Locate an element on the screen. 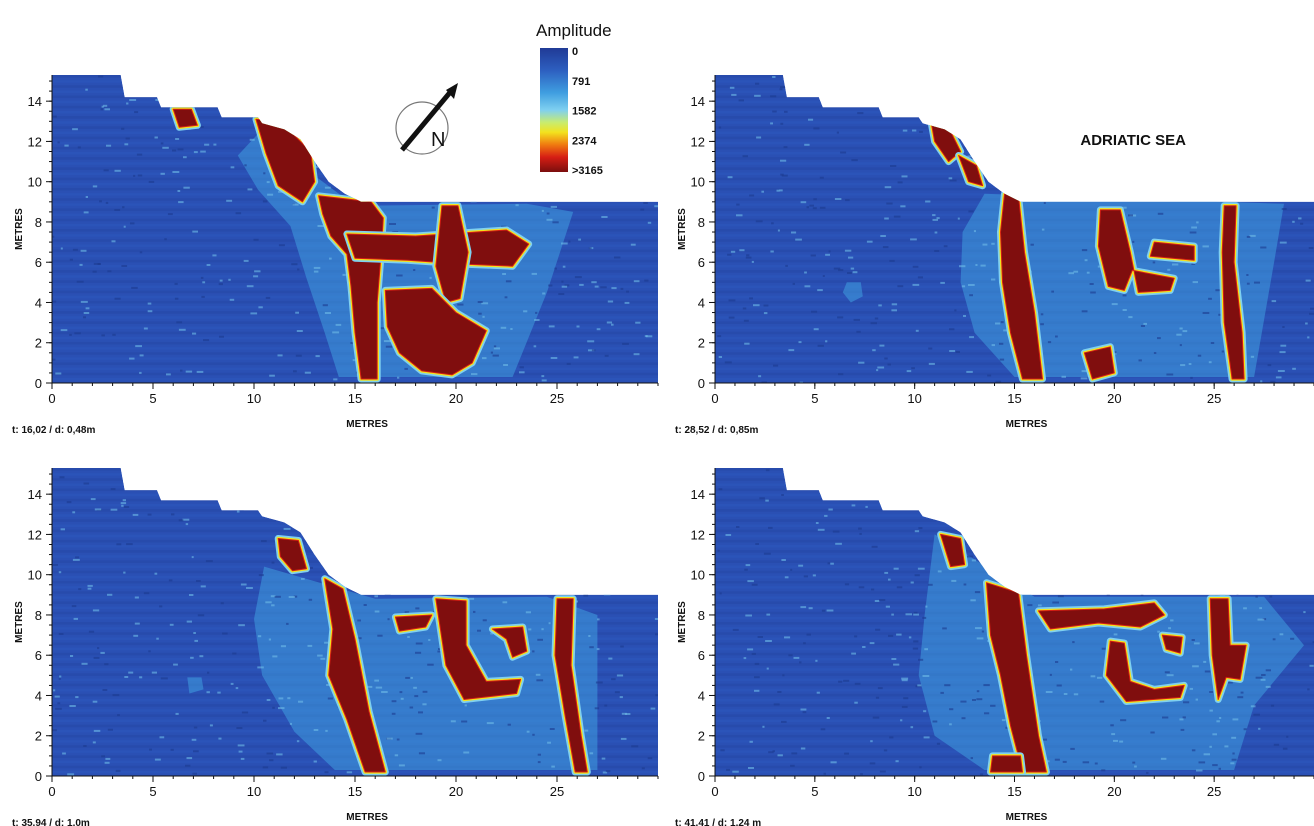 This screenshot has height=826, width=1314. north-label: N is located at coordinates (438, 140).